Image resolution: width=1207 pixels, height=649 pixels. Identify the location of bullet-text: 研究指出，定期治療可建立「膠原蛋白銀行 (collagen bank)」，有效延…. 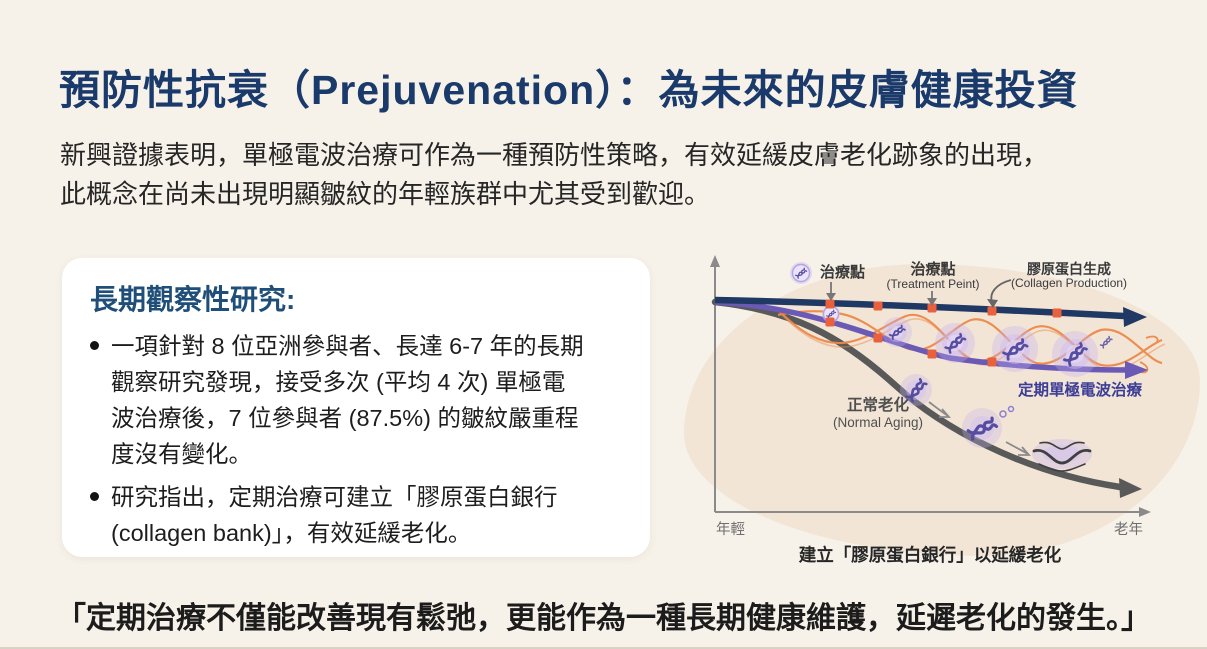
(334, 515).